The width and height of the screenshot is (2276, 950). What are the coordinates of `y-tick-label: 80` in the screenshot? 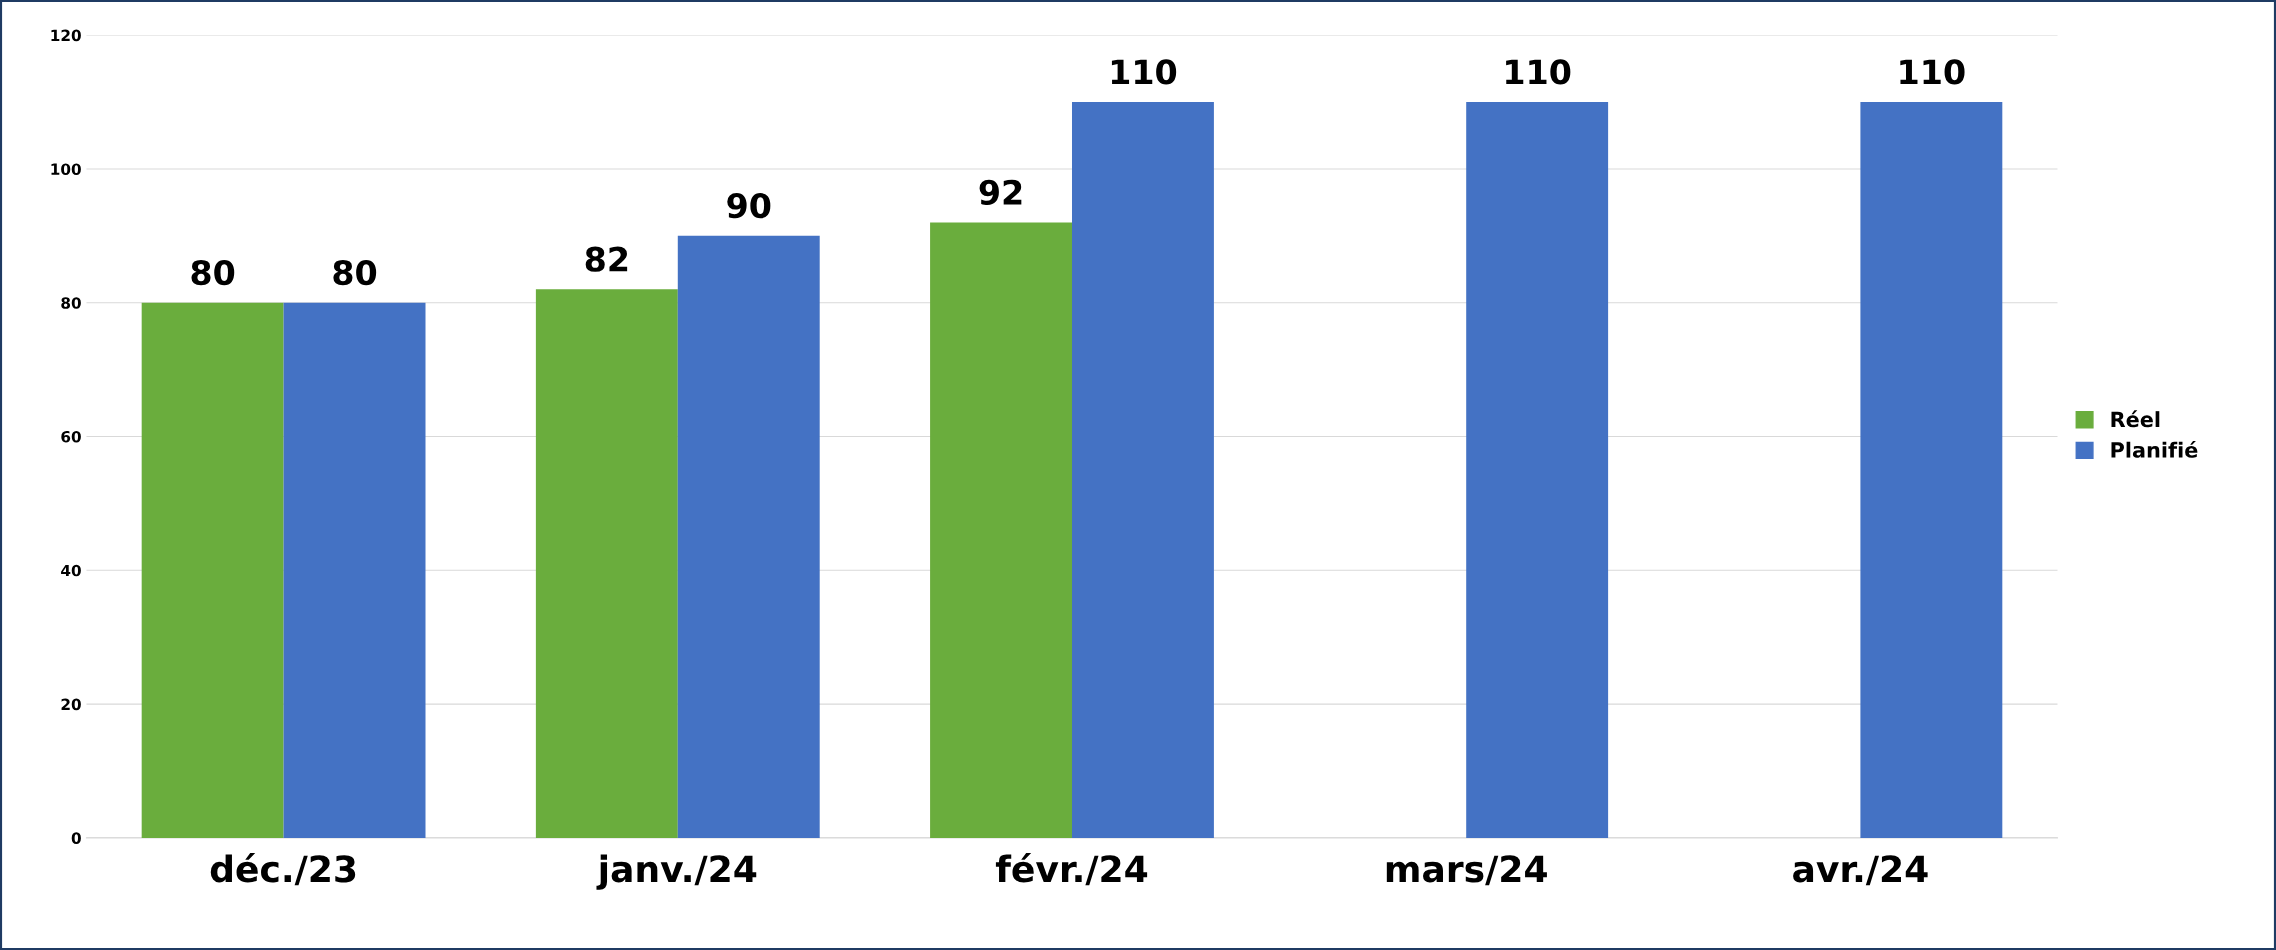 It's located at (71, 303).